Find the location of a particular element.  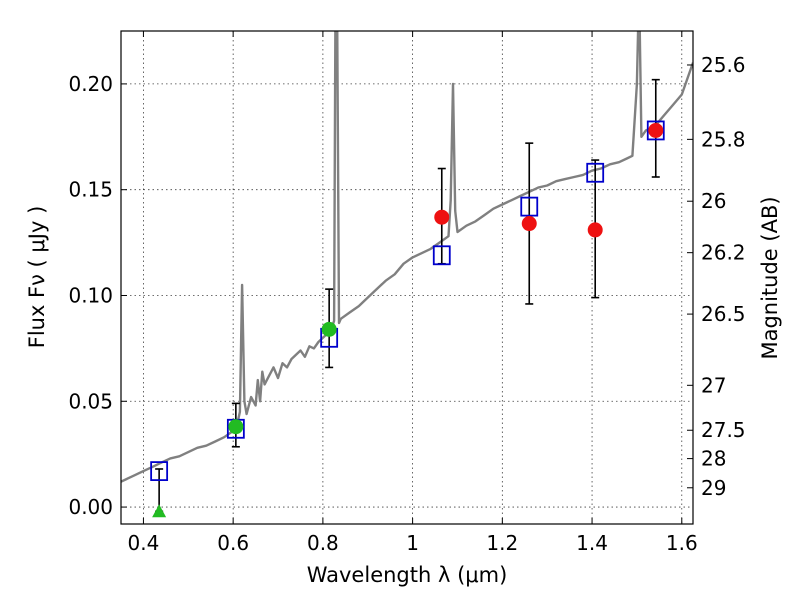

y-tick-label: 0.00 is located at coordinates (90, 507).